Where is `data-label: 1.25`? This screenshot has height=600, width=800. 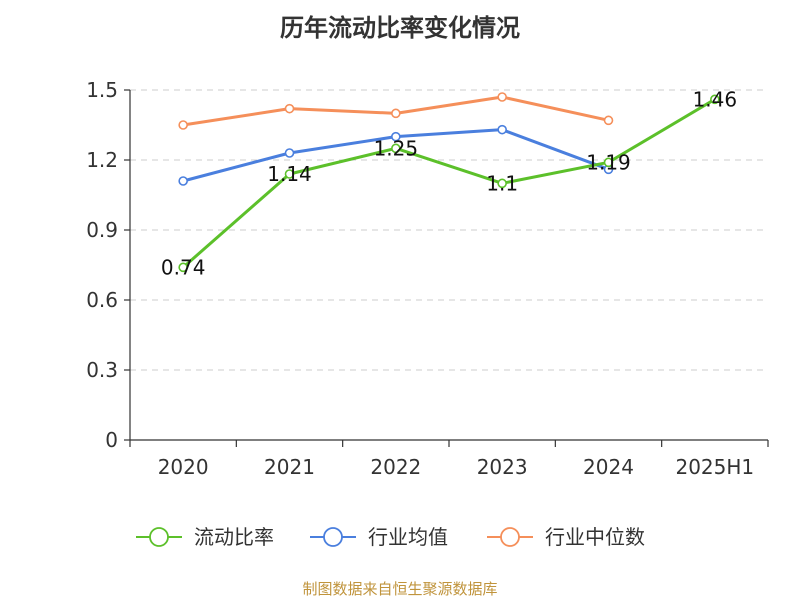
data-label: 1.25 is located at coordinates (396, 148).